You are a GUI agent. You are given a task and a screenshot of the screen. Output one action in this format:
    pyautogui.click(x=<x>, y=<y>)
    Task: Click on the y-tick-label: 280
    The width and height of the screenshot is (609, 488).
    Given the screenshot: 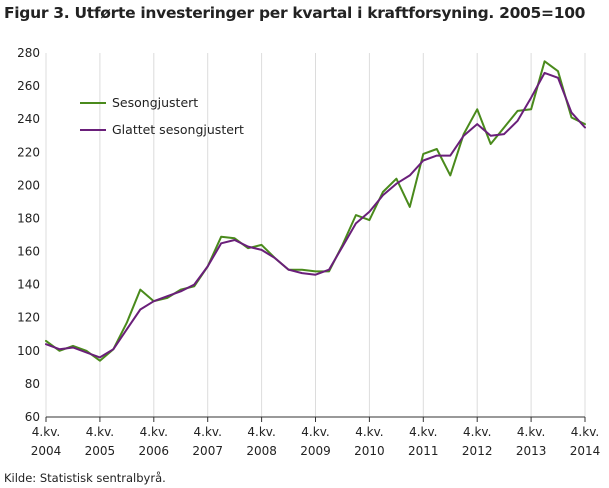 What is the action you would take?
    pyautogui.click(x=28, y=53)
    